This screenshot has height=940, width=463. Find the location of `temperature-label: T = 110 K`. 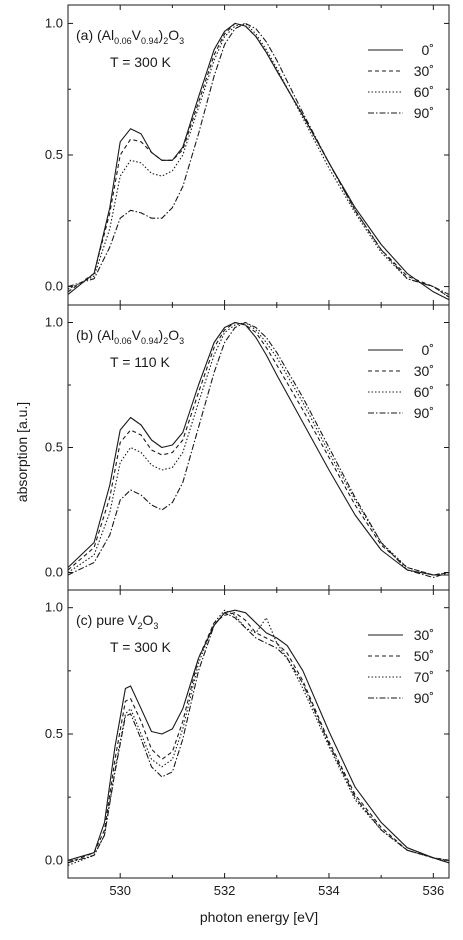

temperature-label: T = 110 K is located at coordinates (140, 362).